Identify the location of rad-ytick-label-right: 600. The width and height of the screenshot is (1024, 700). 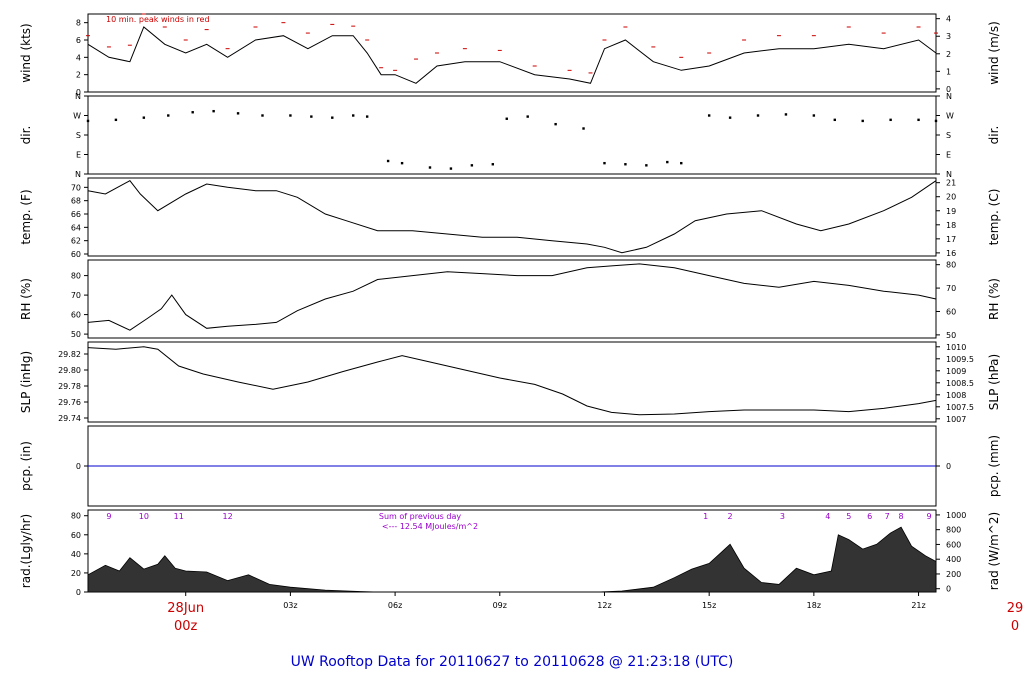
(953, 544).